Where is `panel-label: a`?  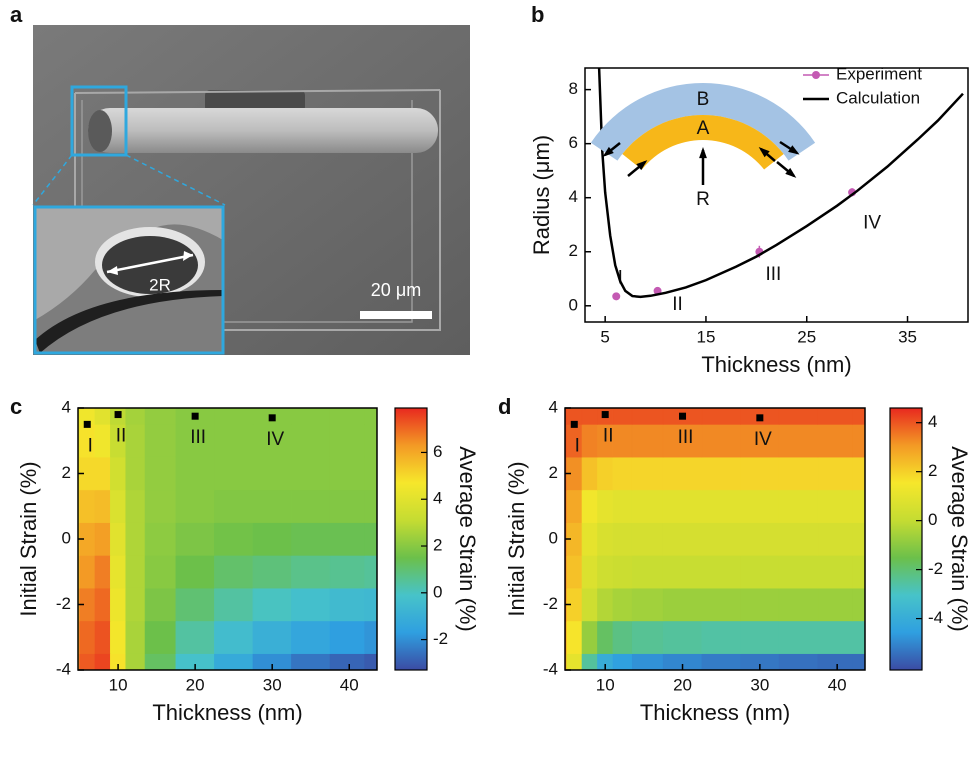
panel-label: a is located at coordinates (16, 14).